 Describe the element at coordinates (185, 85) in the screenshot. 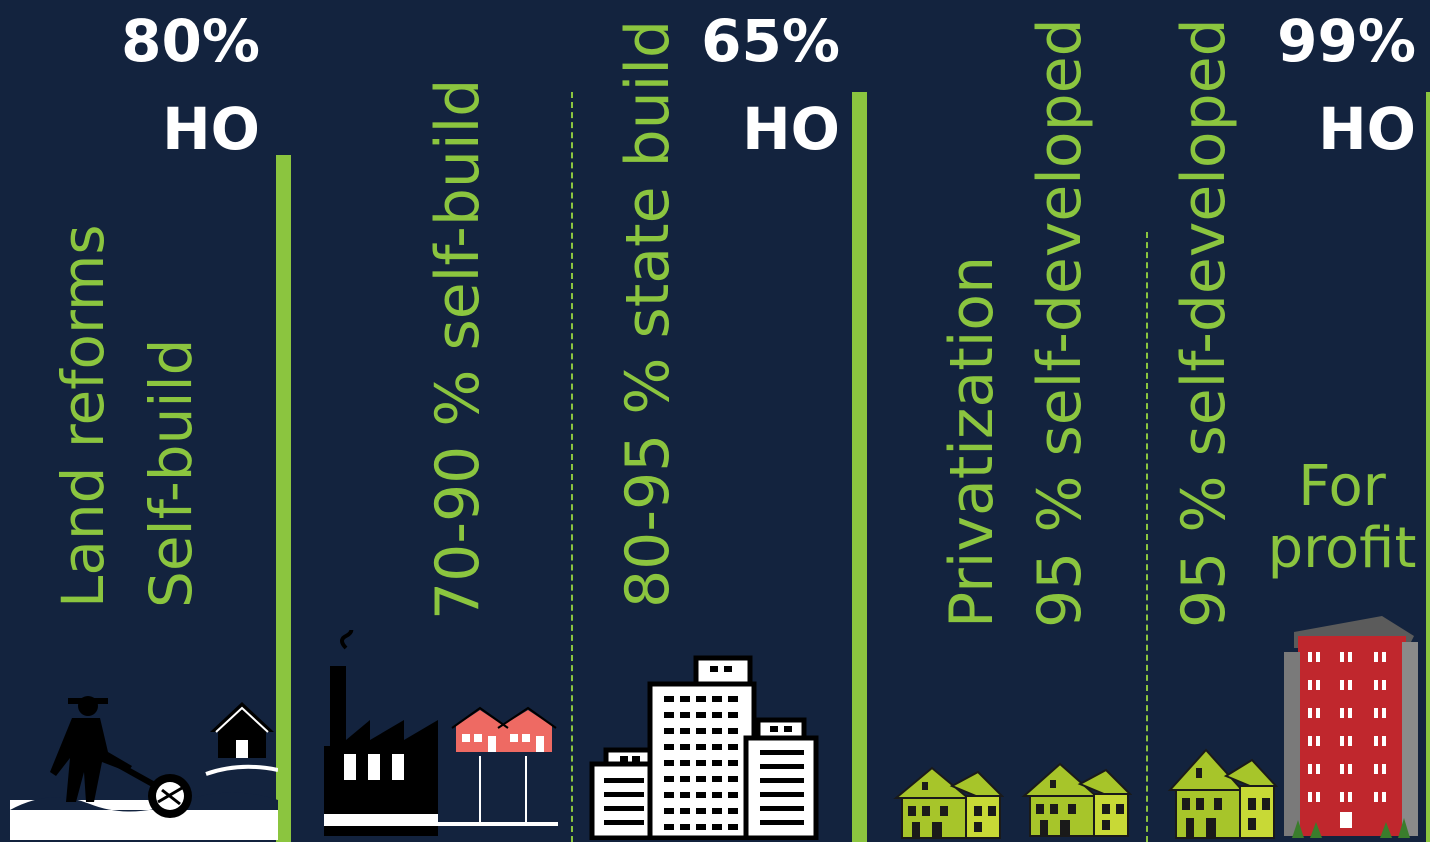

I see `homeownership-80: 80% HO` at that location.